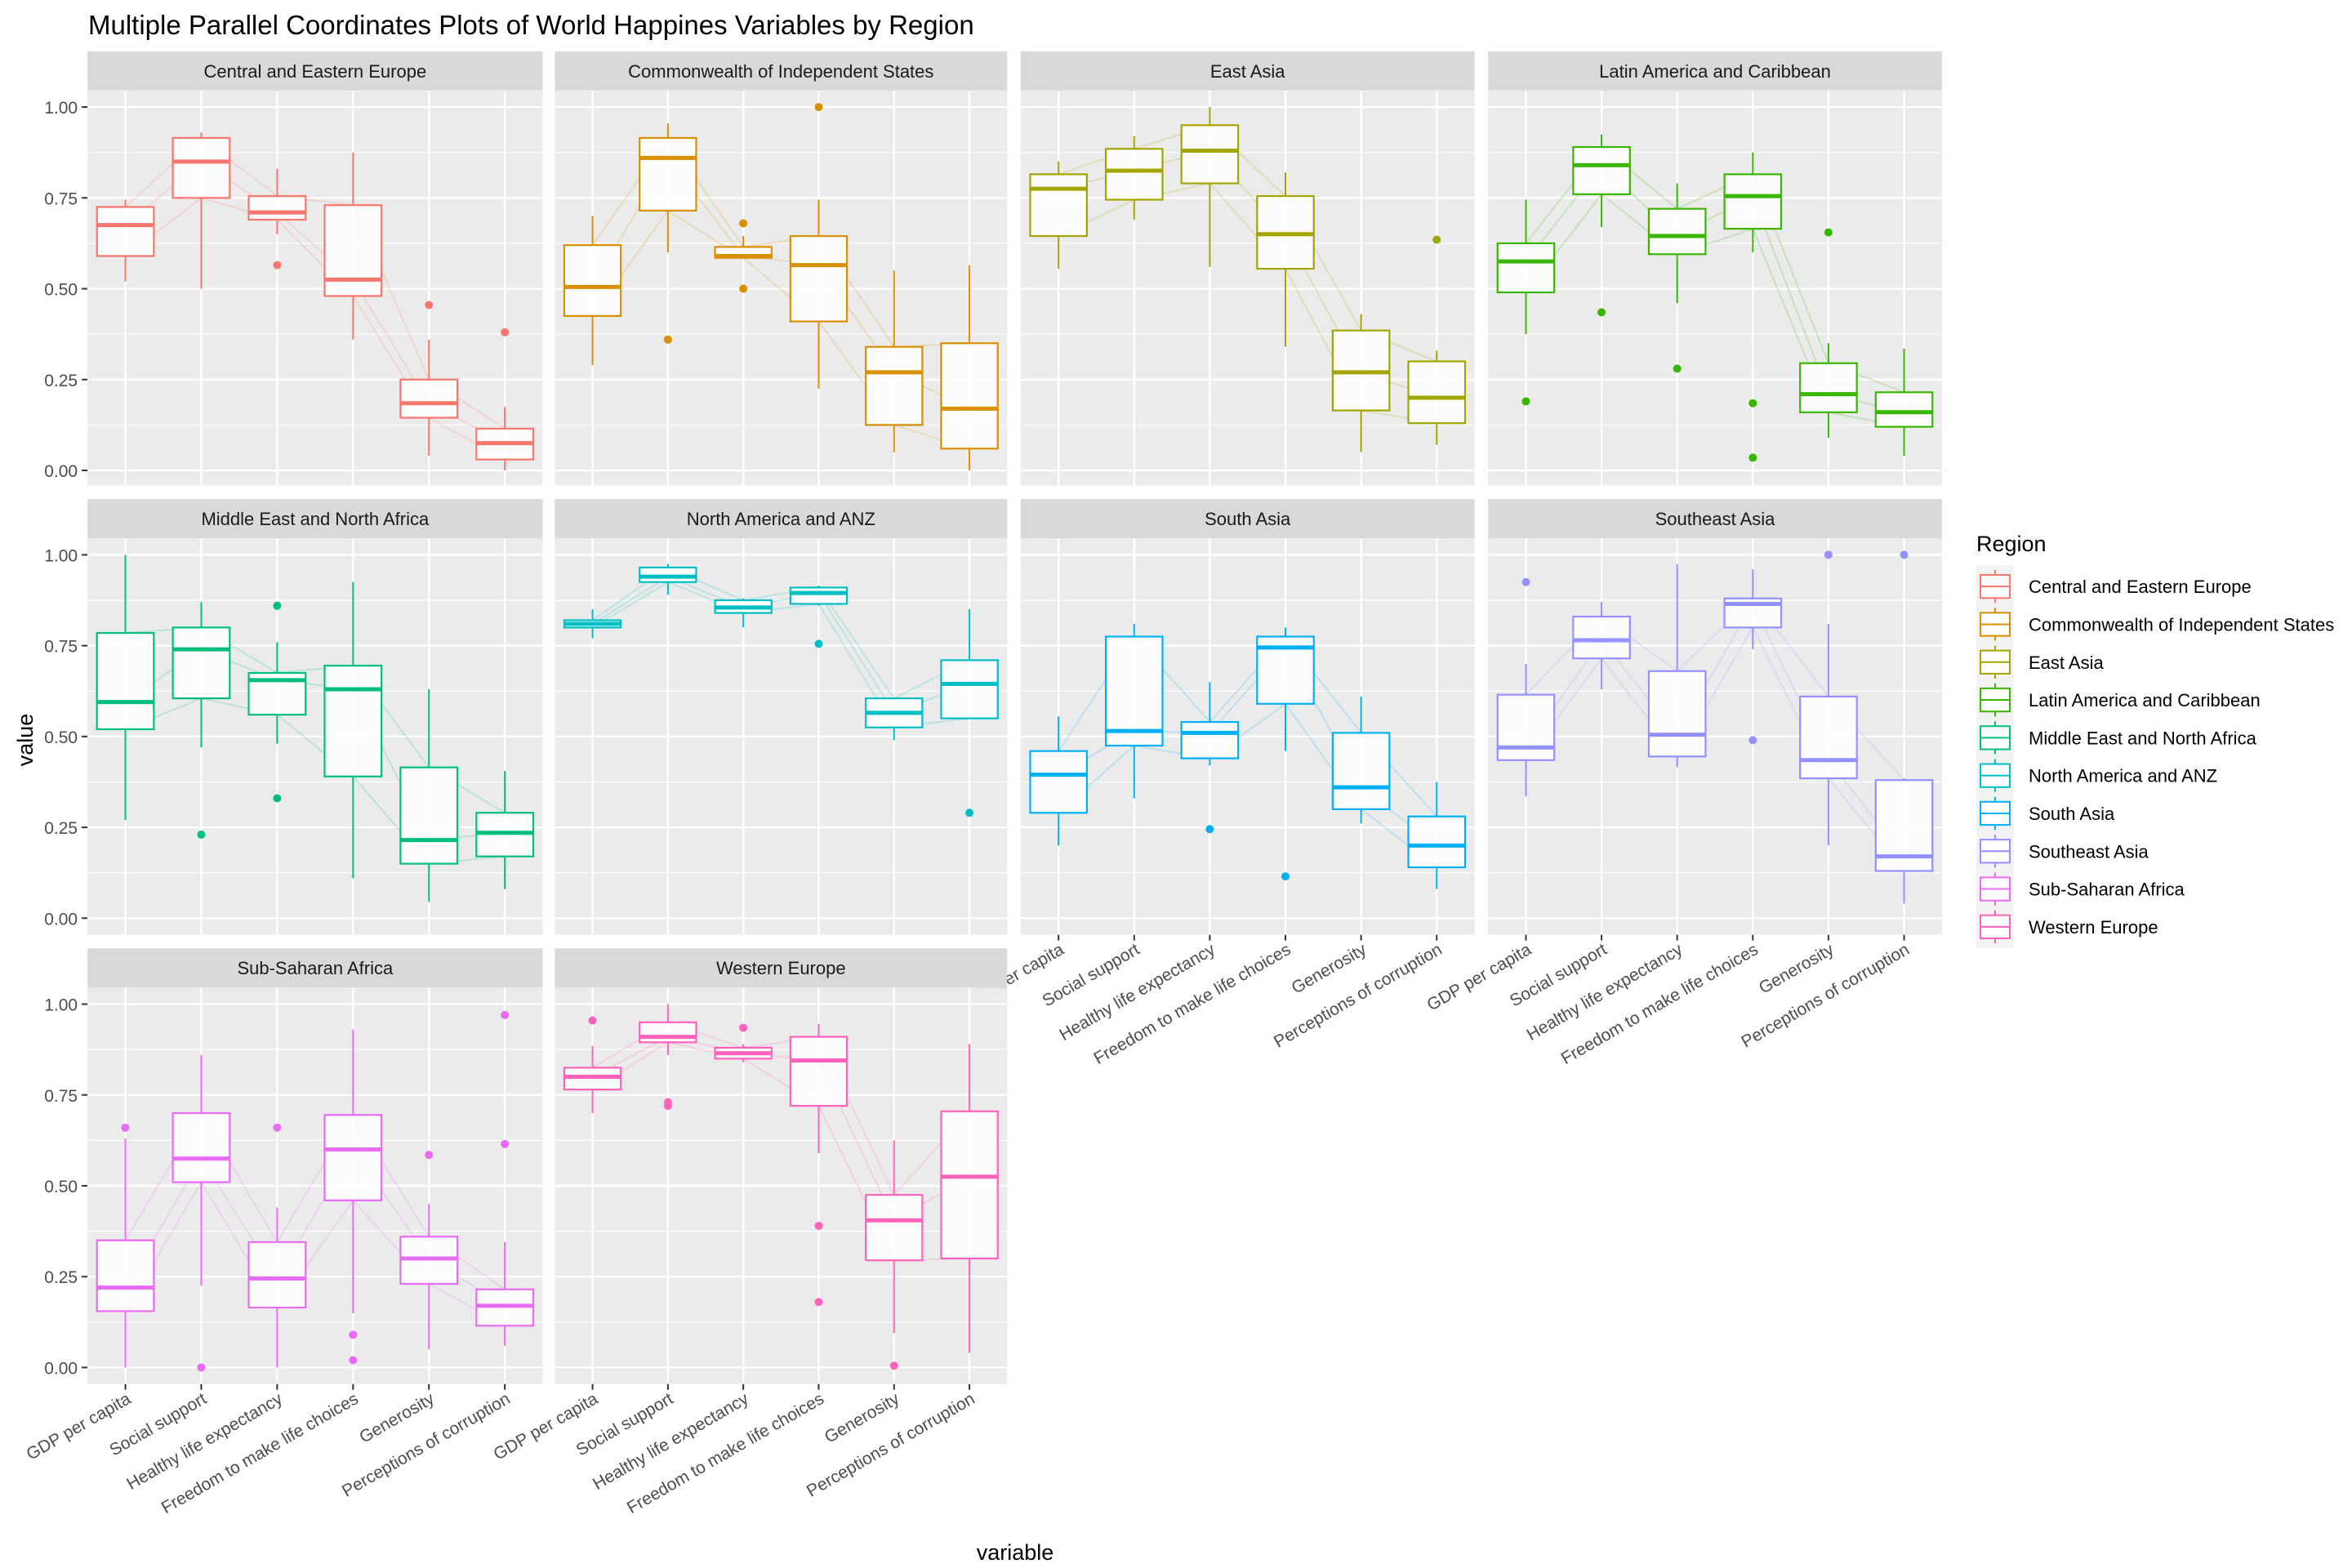 This screenshot has height=1568, width=2352. I want to click on facet-panel: North America and ANZ, so click(781, 717).